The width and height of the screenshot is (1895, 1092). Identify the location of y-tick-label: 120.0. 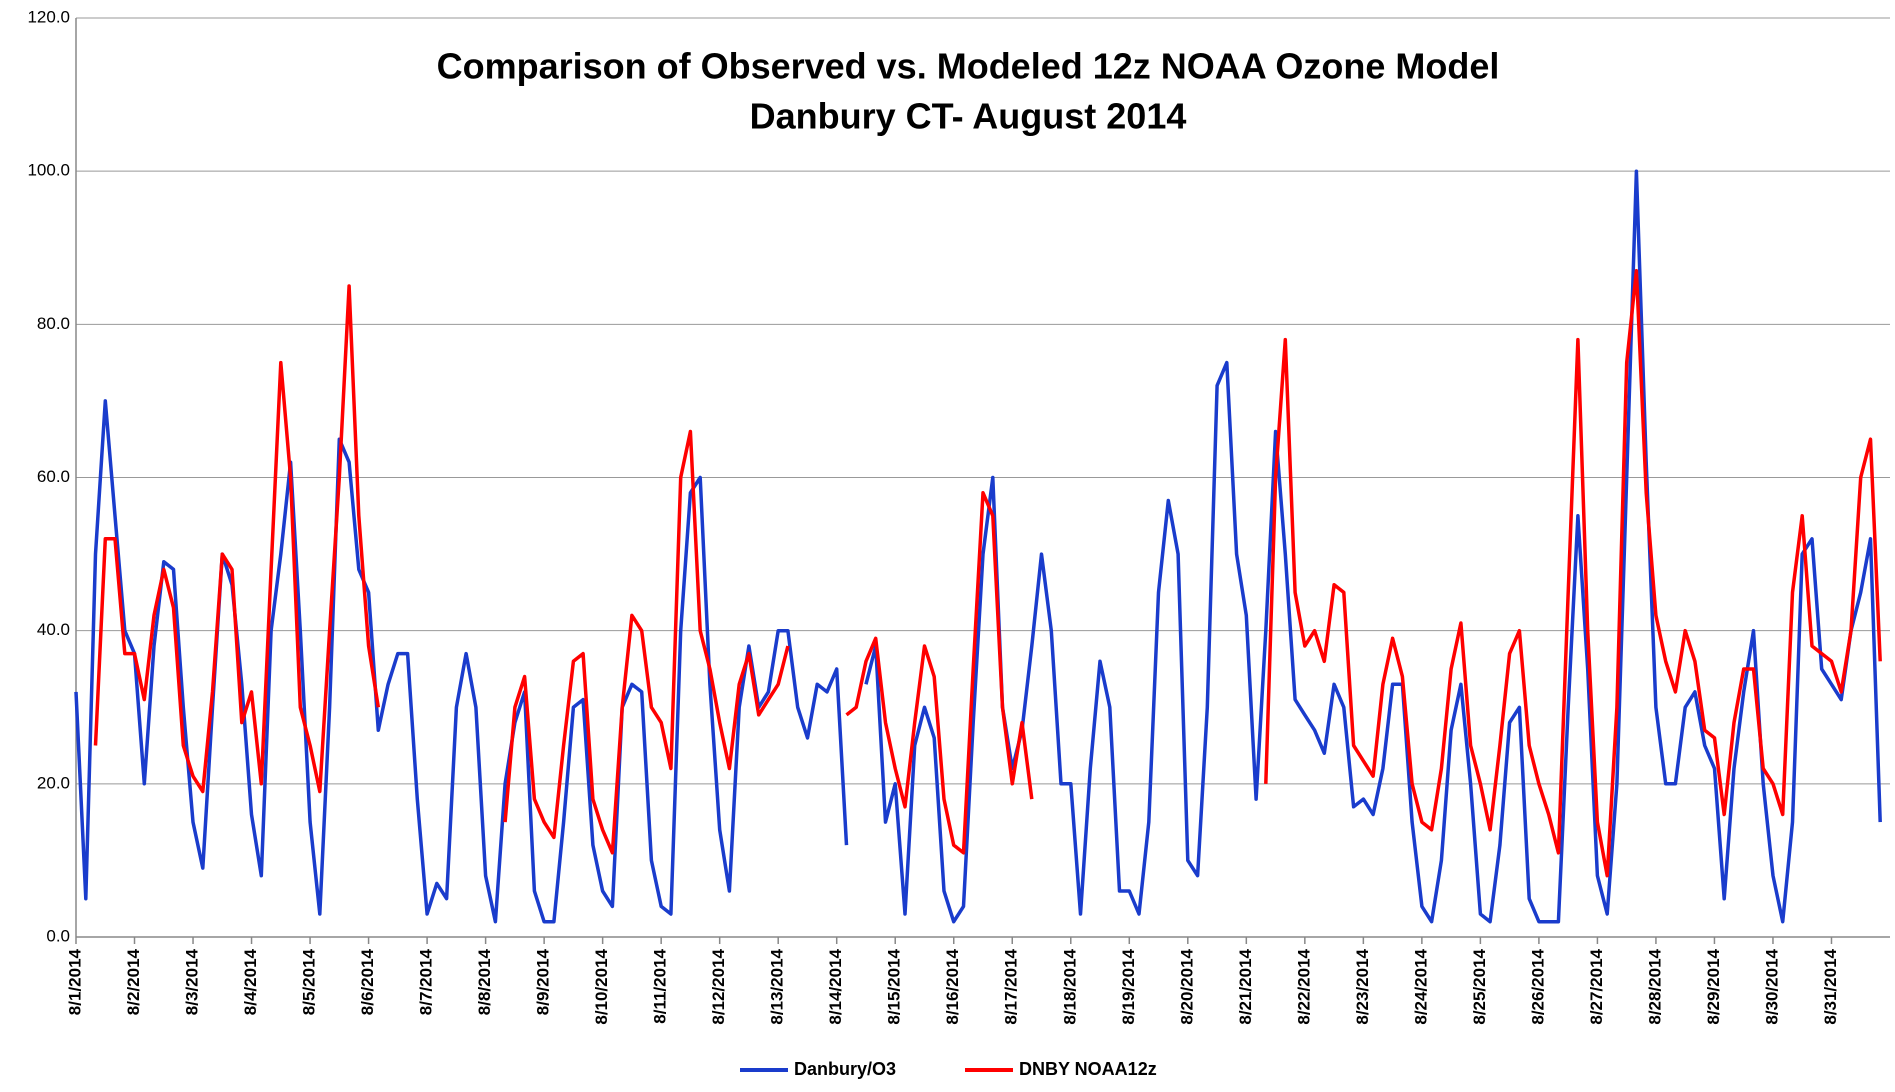
(48, 16).